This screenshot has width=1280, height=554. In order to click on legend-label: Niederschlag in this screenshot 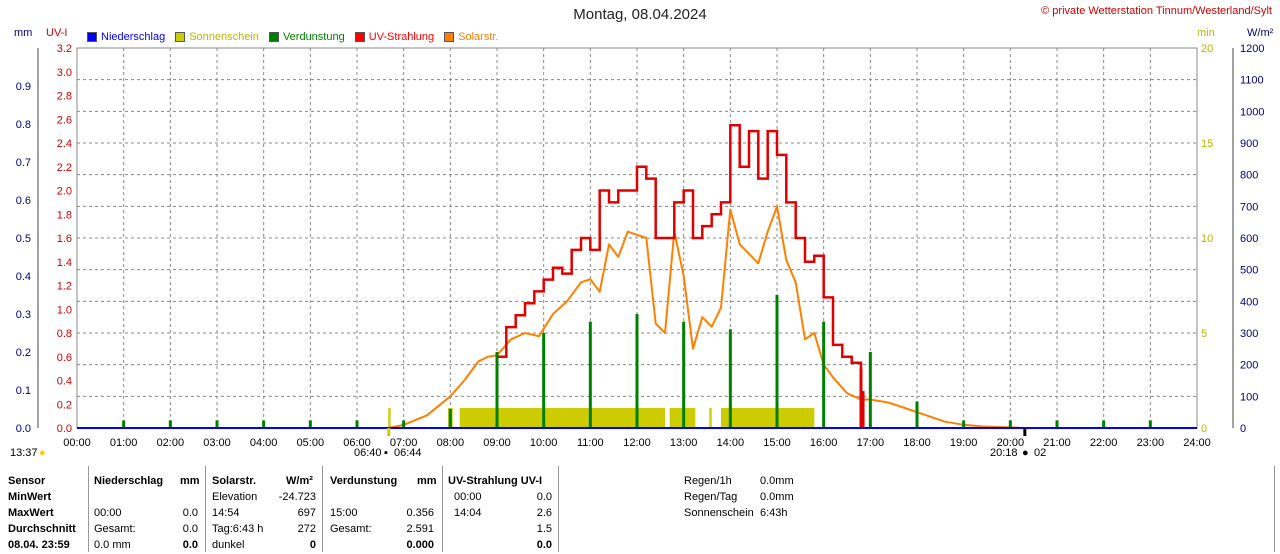, I will do `click(133, 37)`.